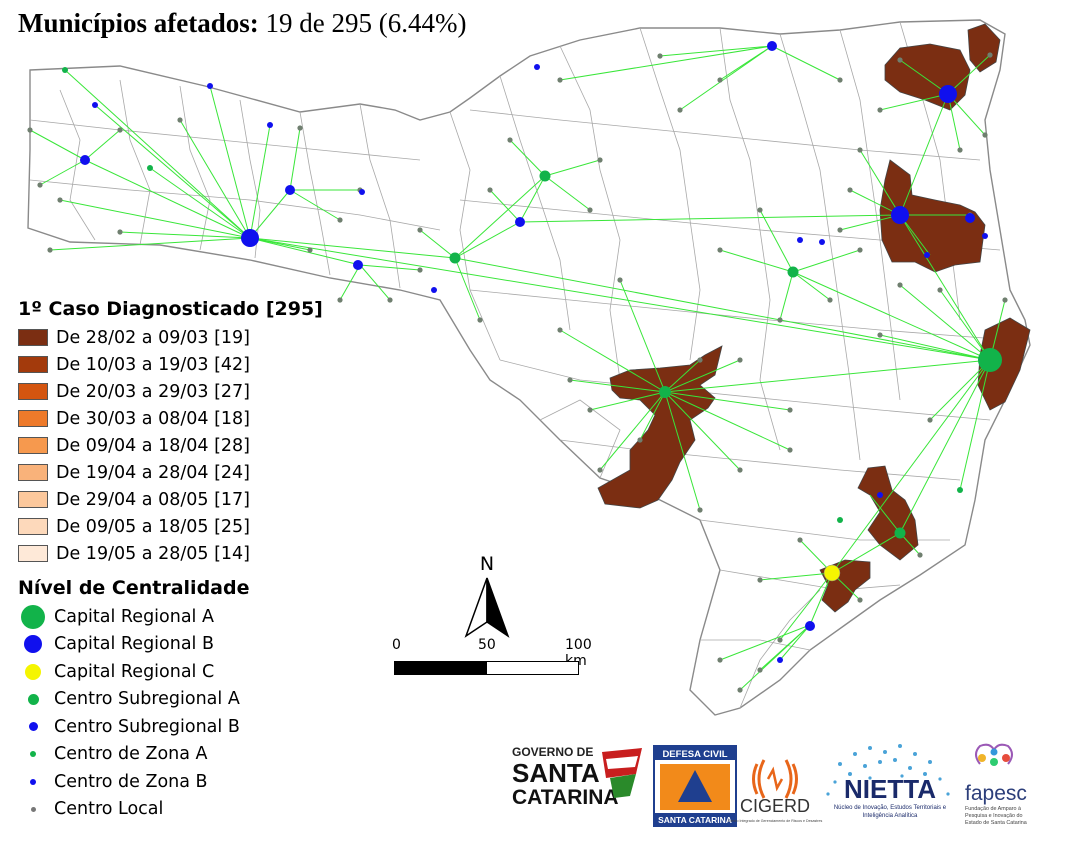  What do you see at coordinates (134, 671) in the screenshot?
I see `legend-item-label: Capital Regional C` at bounding box center [134, 671].